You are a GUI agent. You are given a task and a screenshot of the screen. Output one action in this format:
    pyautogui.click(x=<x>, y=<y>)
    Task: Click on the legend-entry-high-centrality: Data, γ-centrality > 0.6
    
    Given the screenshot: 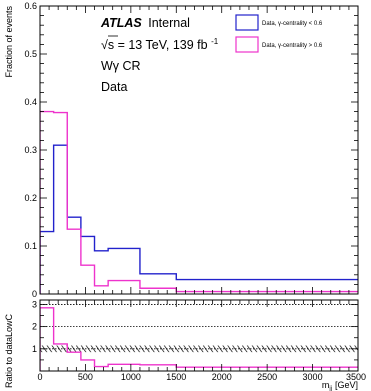 What is the action you would take?
    pyautogui.click(x=279, y=44)
    